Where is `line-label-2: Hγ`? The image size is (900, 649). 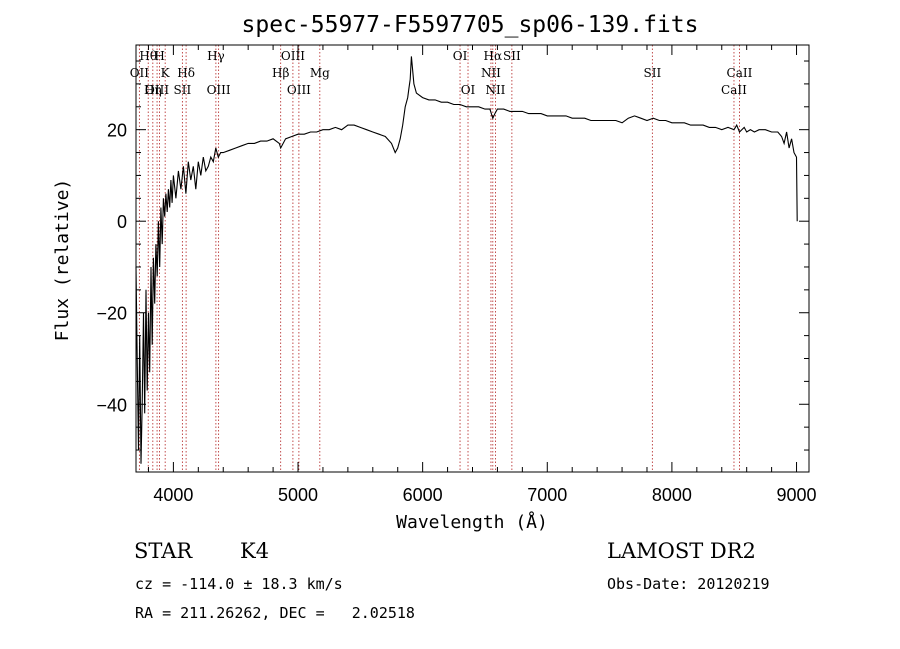 line-label-2: Hγ is located at coordinates (216, 56).